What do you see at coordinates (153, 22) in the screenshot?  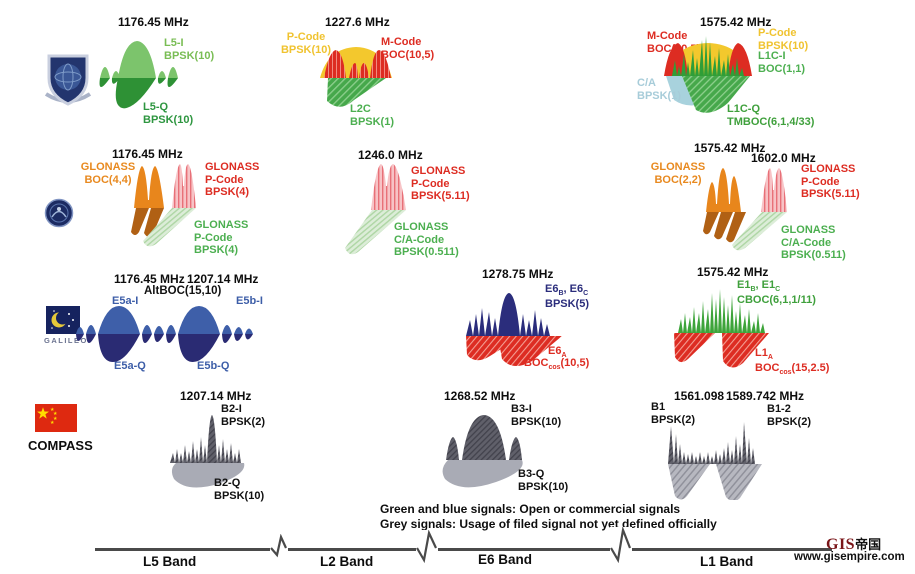 I see `gps-l5-freq-label: 1176.45 MHz` at bounding box center [153, 22].